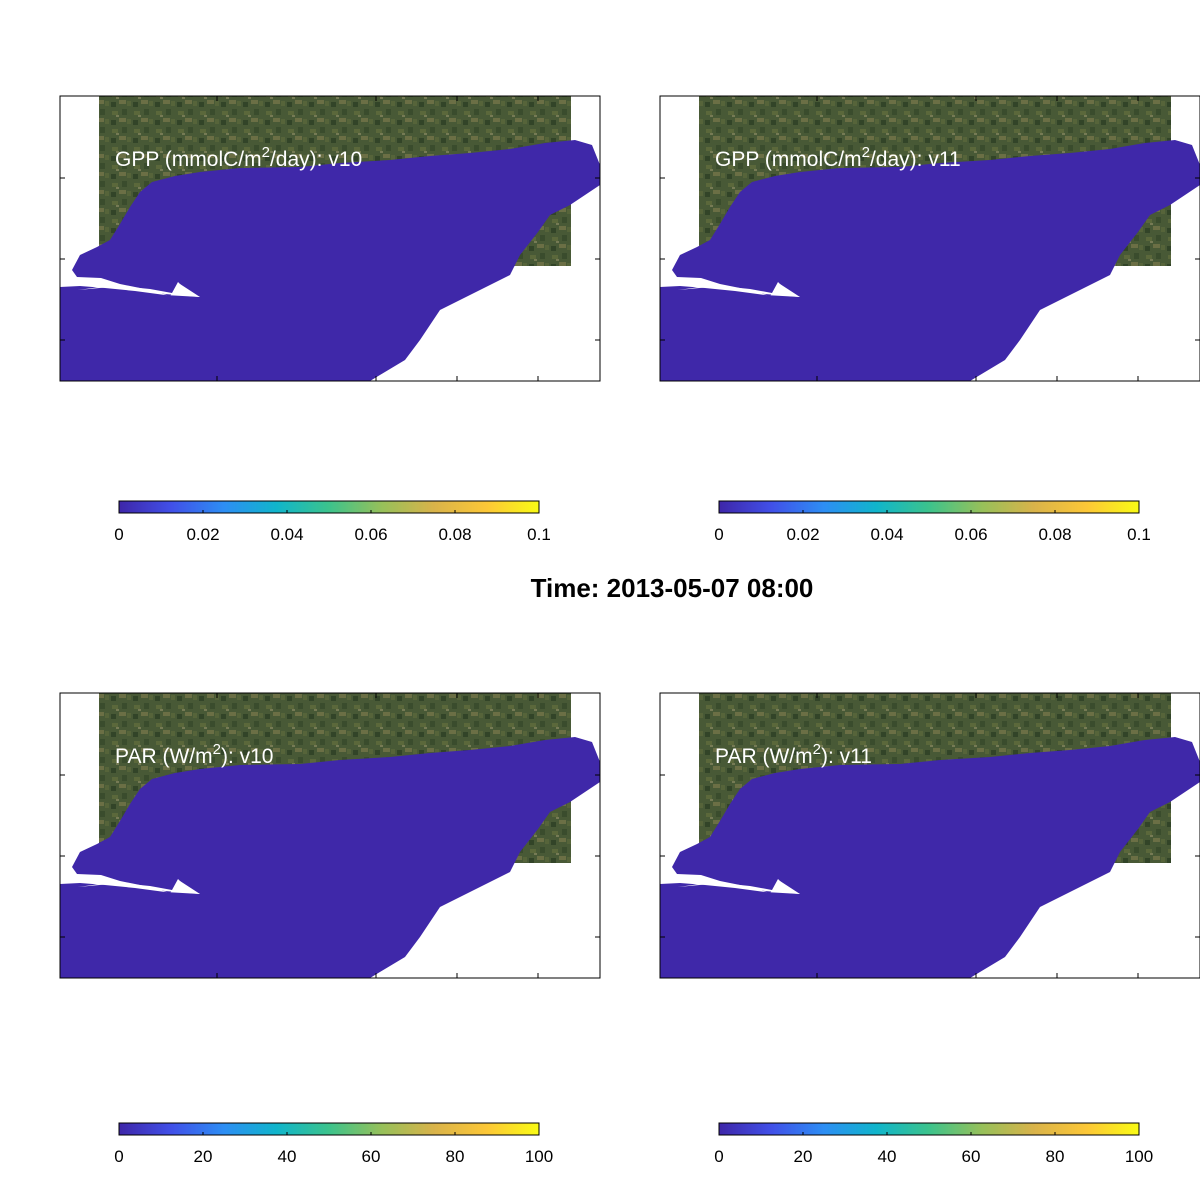 The image size is (1200, 1195). Describe the element at coordinates (793, 754) in the screenshot. I see `panel-title: PAR (W/m2): v11` at that location.